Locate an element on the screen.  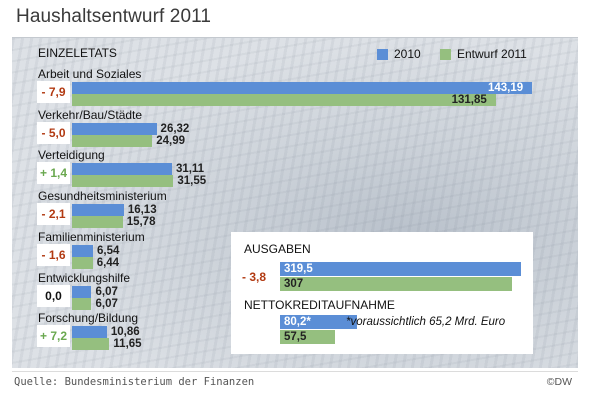
ausgaben-value-2011: 307 is located at coordinates (294, 284).